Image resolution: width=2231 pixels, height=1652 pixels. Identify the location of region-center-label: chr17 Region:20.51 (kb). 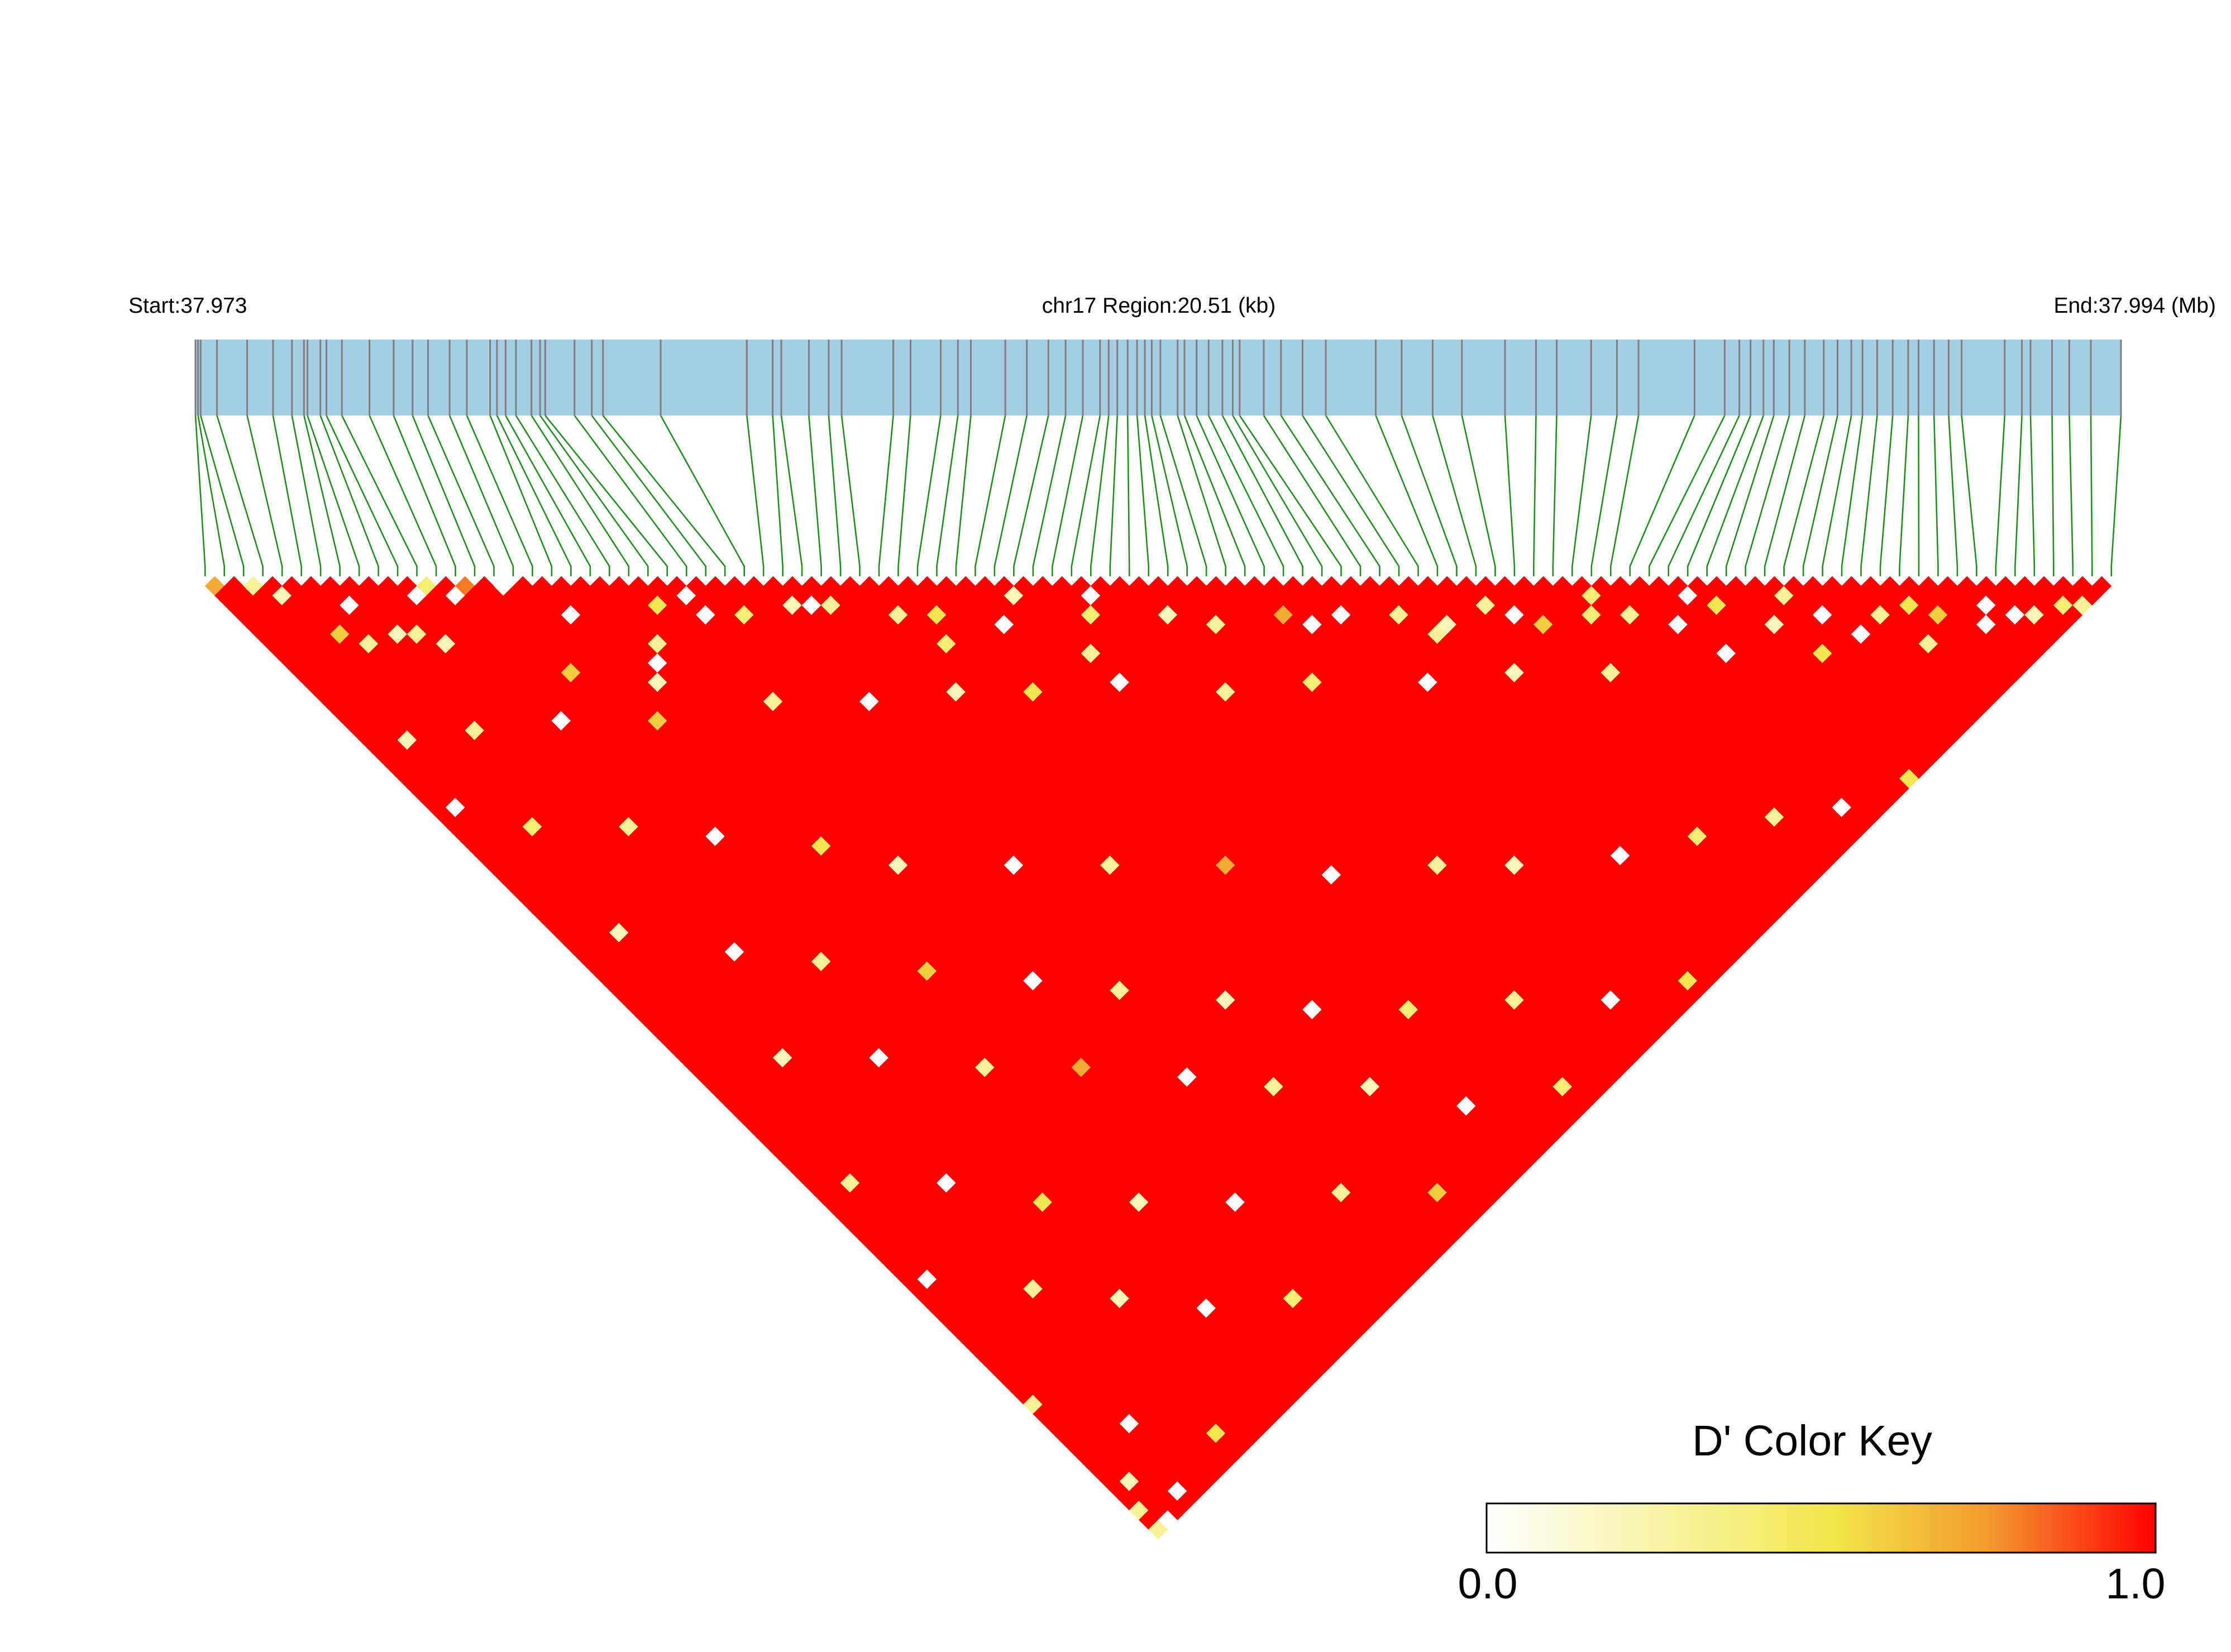
(1158, 306).